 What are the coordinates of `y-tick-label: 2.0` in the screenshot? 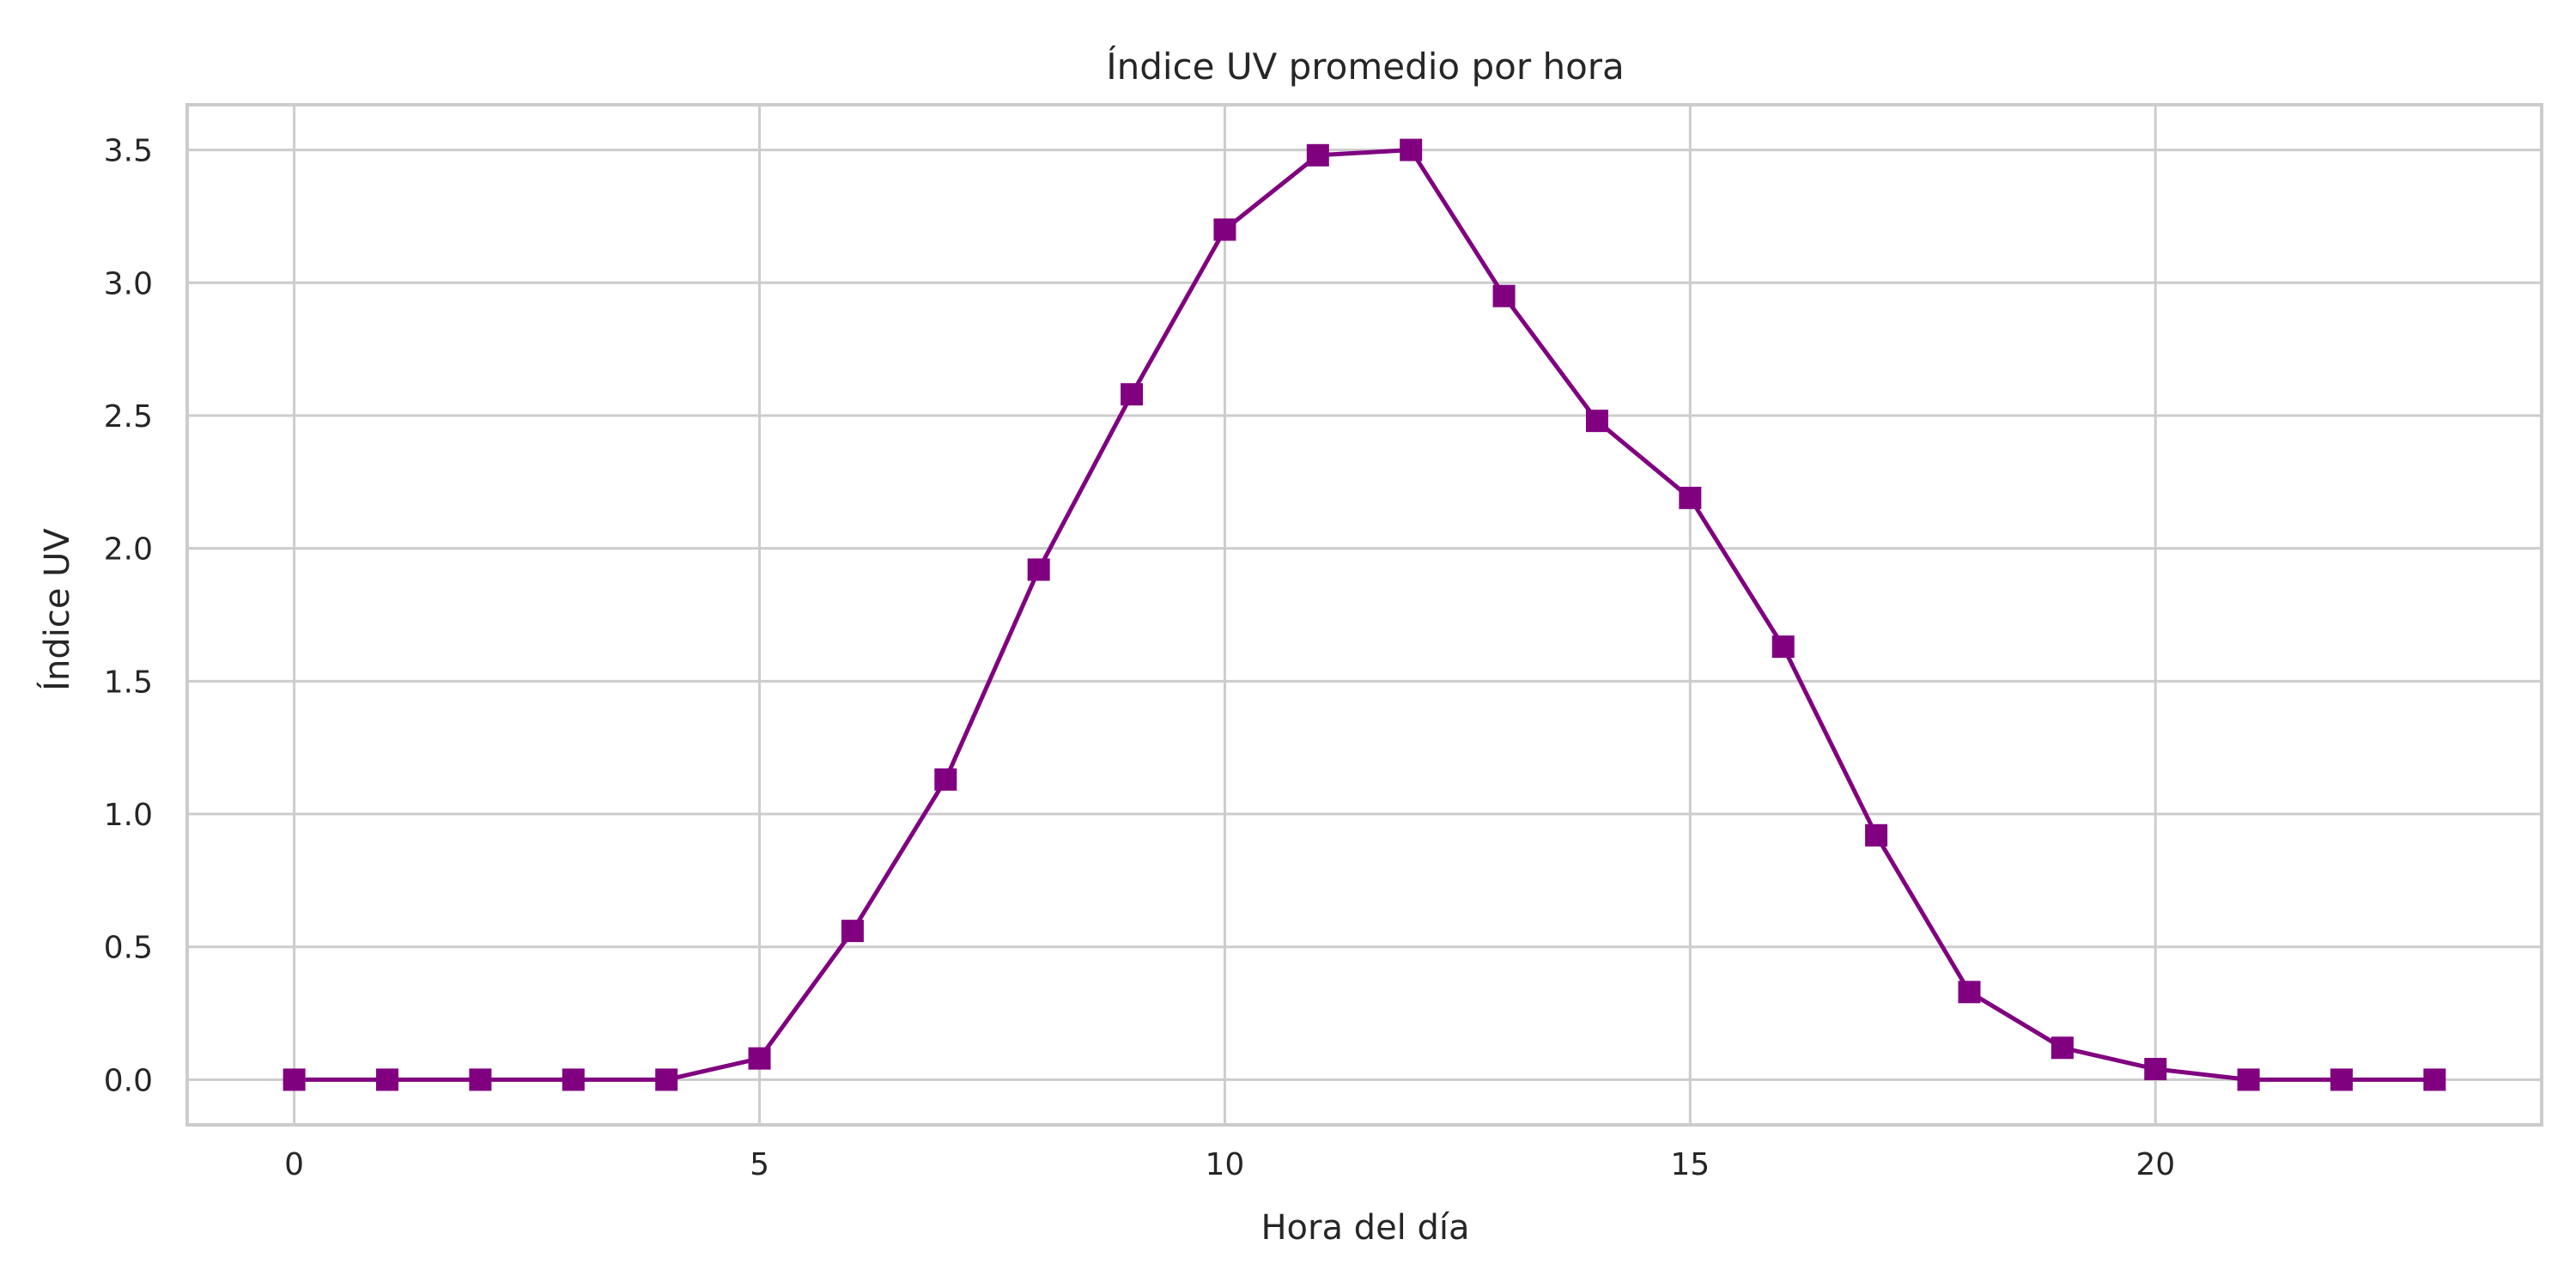 It's located at (128, 550).